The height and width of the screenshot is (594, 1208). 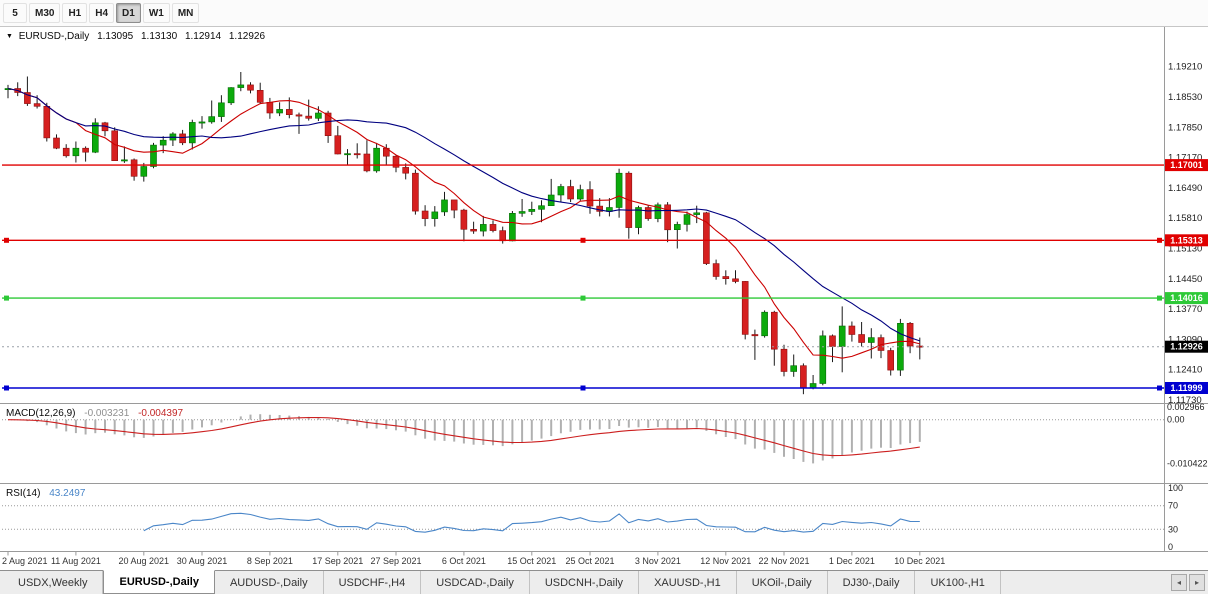 What do you see at coordinates (373, 582) in the screenshot?
I see `tab-usdchf-h4: USDCHF-,H4` at bounding box center [373, 582].